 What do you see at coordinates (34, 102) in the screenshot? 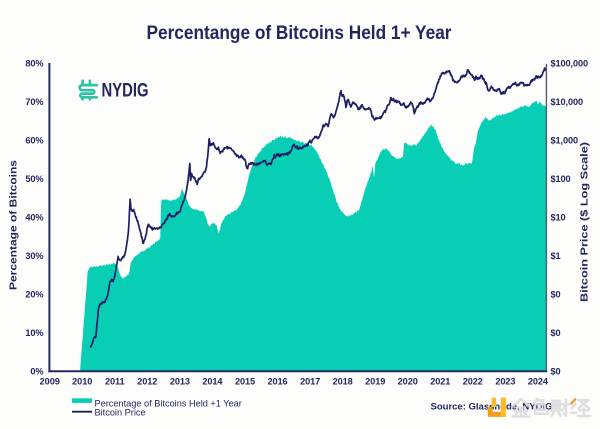
I see `svg-text: 70%` at bounding box center [34, 102].